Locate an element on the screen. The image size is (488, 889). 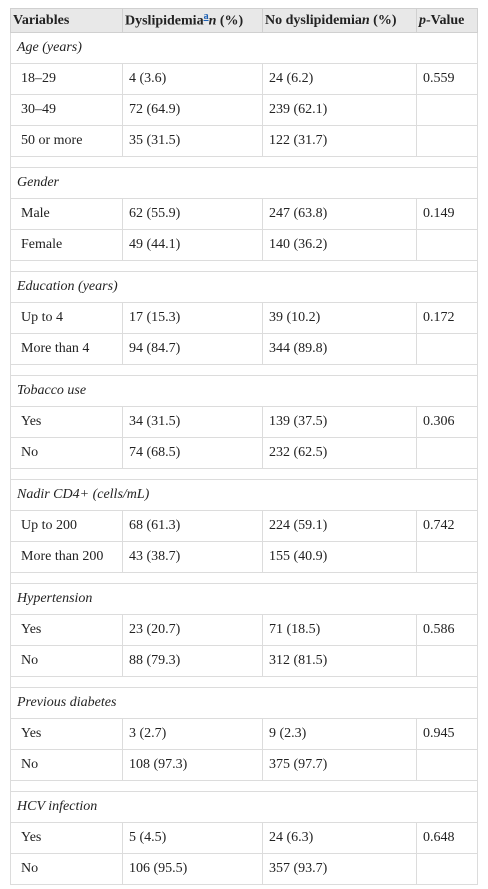
section-row: Age (years) is located at coordinates (244, 48).